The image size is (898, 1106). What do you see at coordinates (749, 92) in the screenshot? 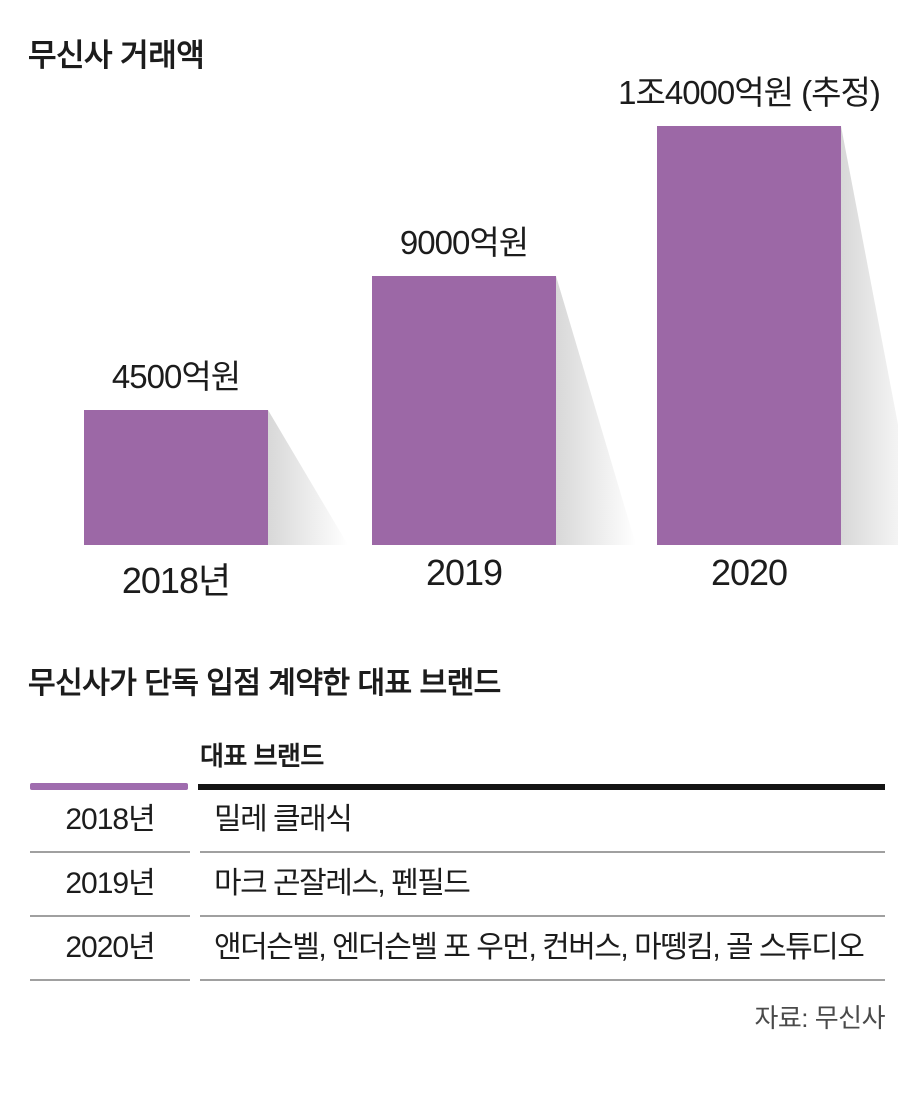
I see `bar-value-label-2020: 1조4000억원 (추정)` at bounding box center [749, 92].